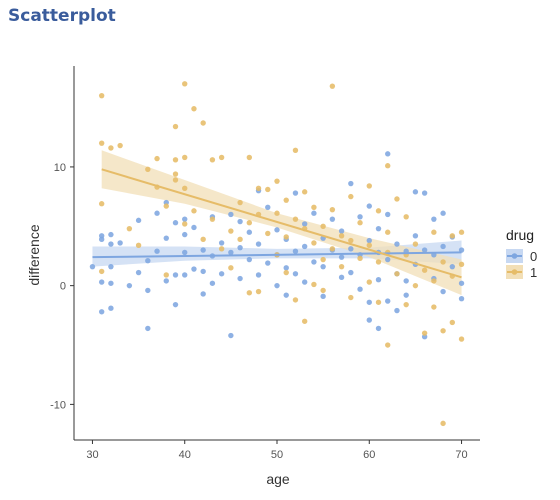 This screenshot has width=560, height=500. What do you see at coordinates (461, 455) in the screenshot?
I see `x-tick-label: 70` at bounding box center [461, 455].